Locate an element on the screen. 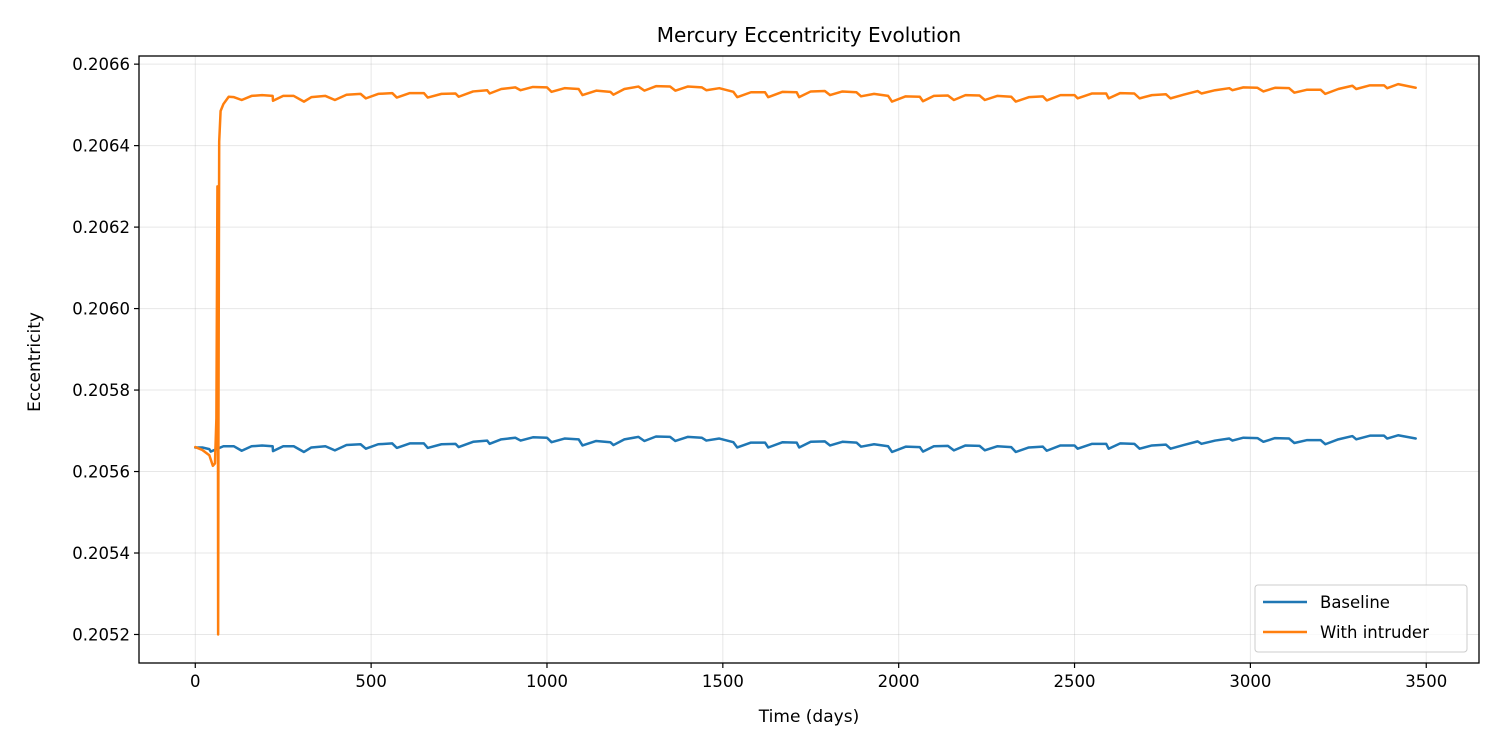  x-tick-label: 500 is located at coordinates (371, 681).